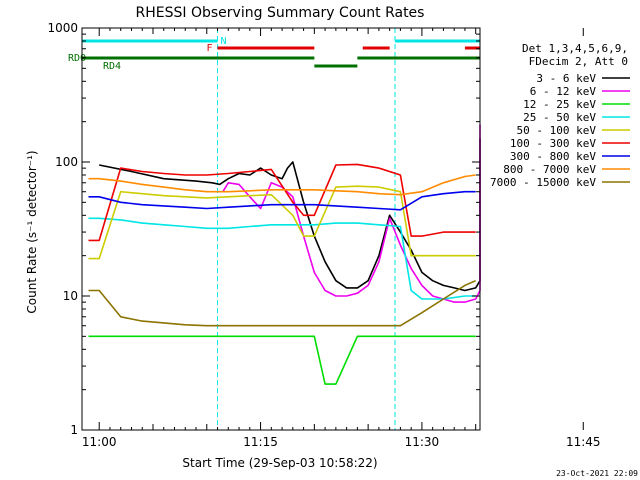 Image resolution: width=640 pixels, height=480 pixels. I want to click on flare-flag-label: F, so click(210, 48).